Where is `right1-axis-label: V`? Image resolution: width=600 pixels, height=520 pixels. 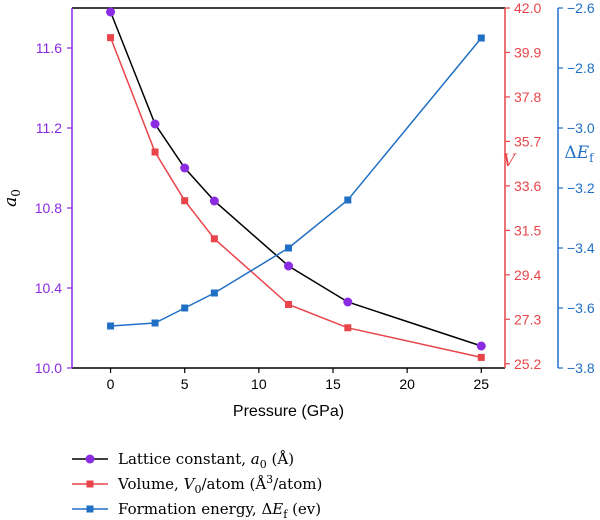
right1-axis-label: V is located at coordinates (510, 161).